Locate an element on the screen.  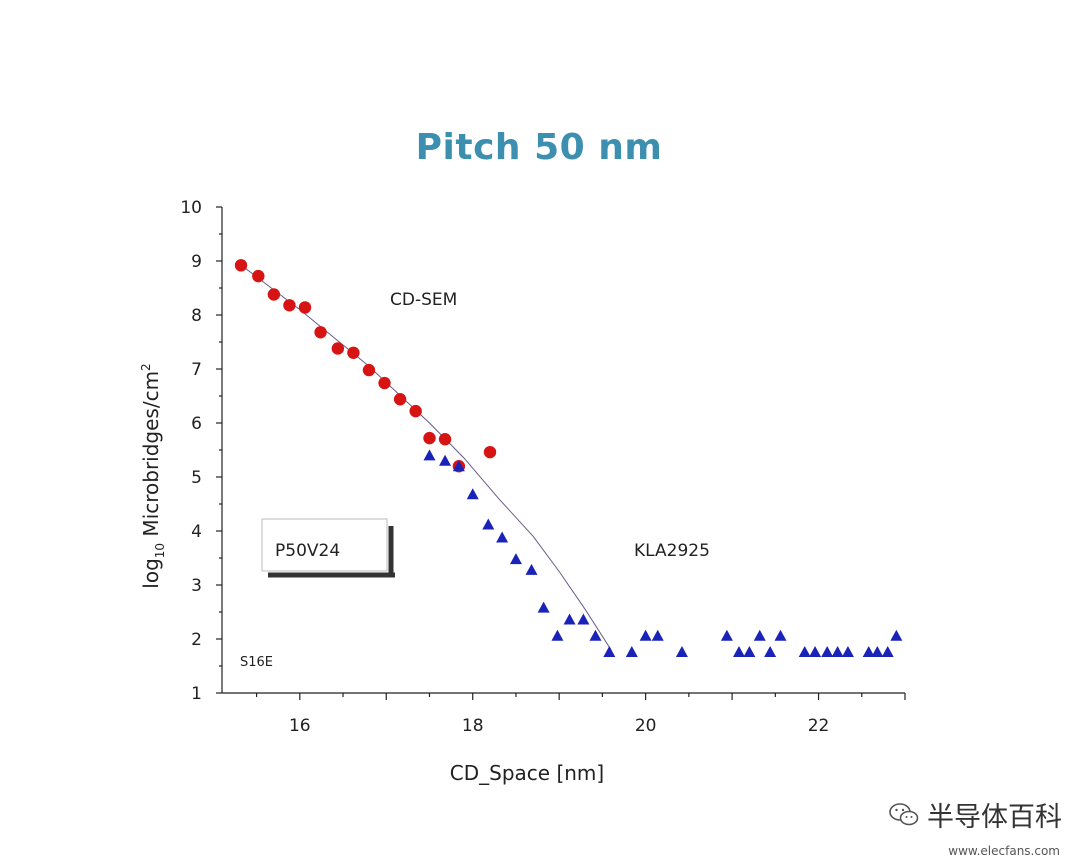
x-tick-label: 16 is located at coordinates (300, 726).